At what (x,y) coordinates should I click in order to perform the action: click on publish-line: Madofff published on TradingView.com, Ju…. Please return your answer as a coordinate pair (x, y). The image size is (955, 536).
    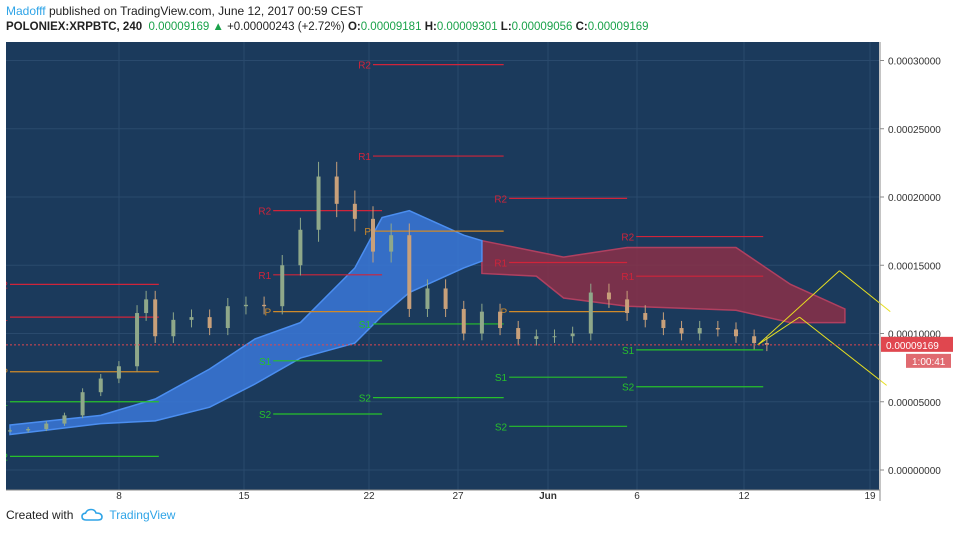
    Looking at the image, I should click on (478, 11).